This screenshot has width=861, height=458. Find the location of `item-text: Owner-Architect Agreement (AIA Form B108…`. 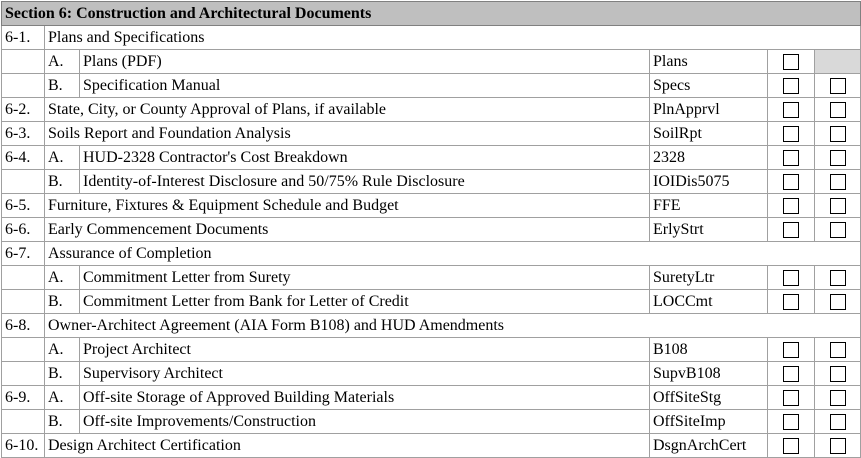

item-text: Owner-Architect Agreement (AIA Form B108… is located at coordinates (452, 325).